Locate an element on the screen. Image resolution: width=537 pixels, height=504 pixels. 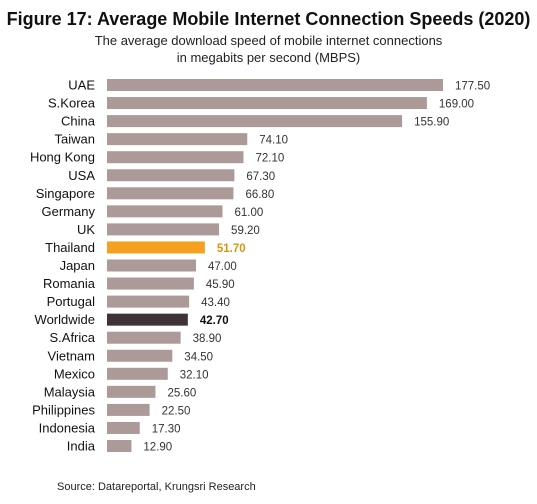
value-label-worldwide: 42.70 is located at coordinates (214, 321).